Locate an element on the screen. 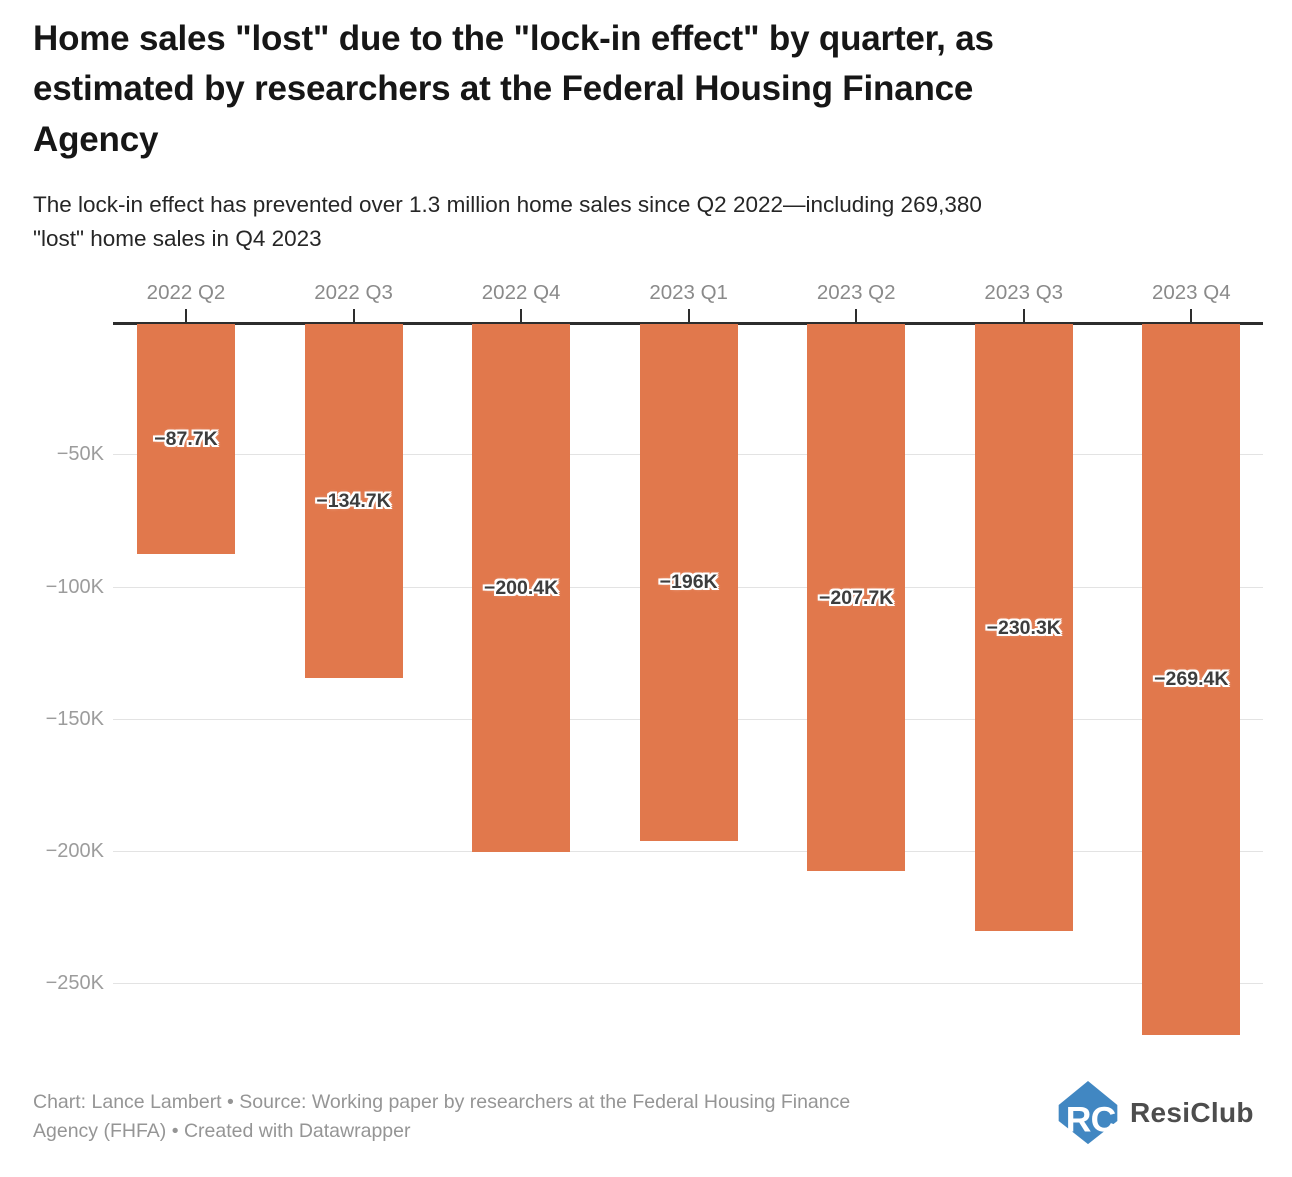 This screenshot has width=1292, height=1177. y-axis-tick-label: −200K is located at coordinates (74, 851).